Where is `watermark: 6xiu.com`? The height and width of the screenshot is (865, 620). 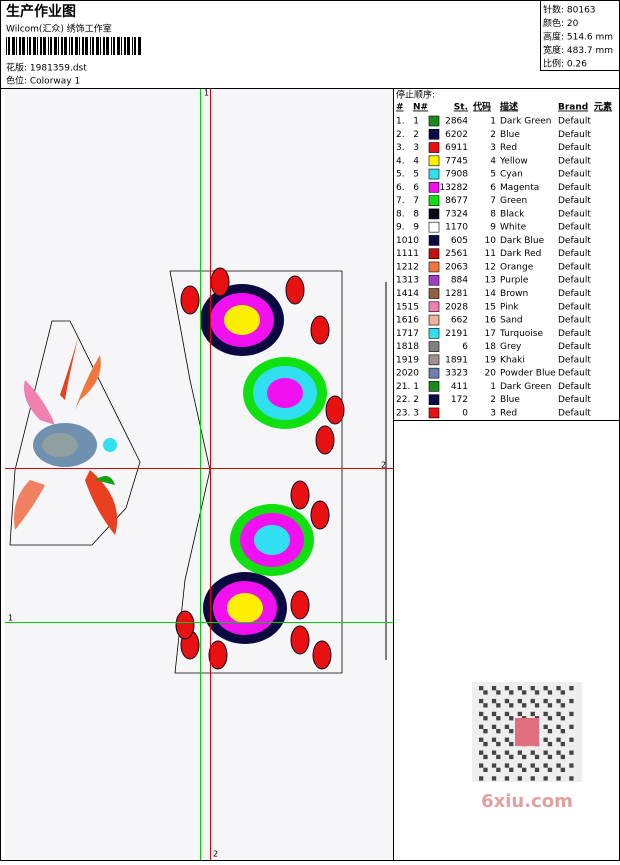
watermark: 6xiu.com is located at coordinates (527, 801).